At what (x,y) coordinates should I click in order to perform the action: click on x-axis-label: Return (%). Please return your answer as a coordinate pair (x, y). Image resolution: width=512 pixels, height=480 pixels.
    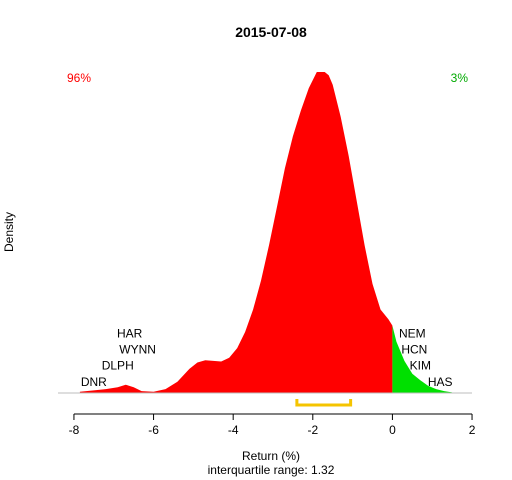
    Looking at the image, I should click on (271, 456).